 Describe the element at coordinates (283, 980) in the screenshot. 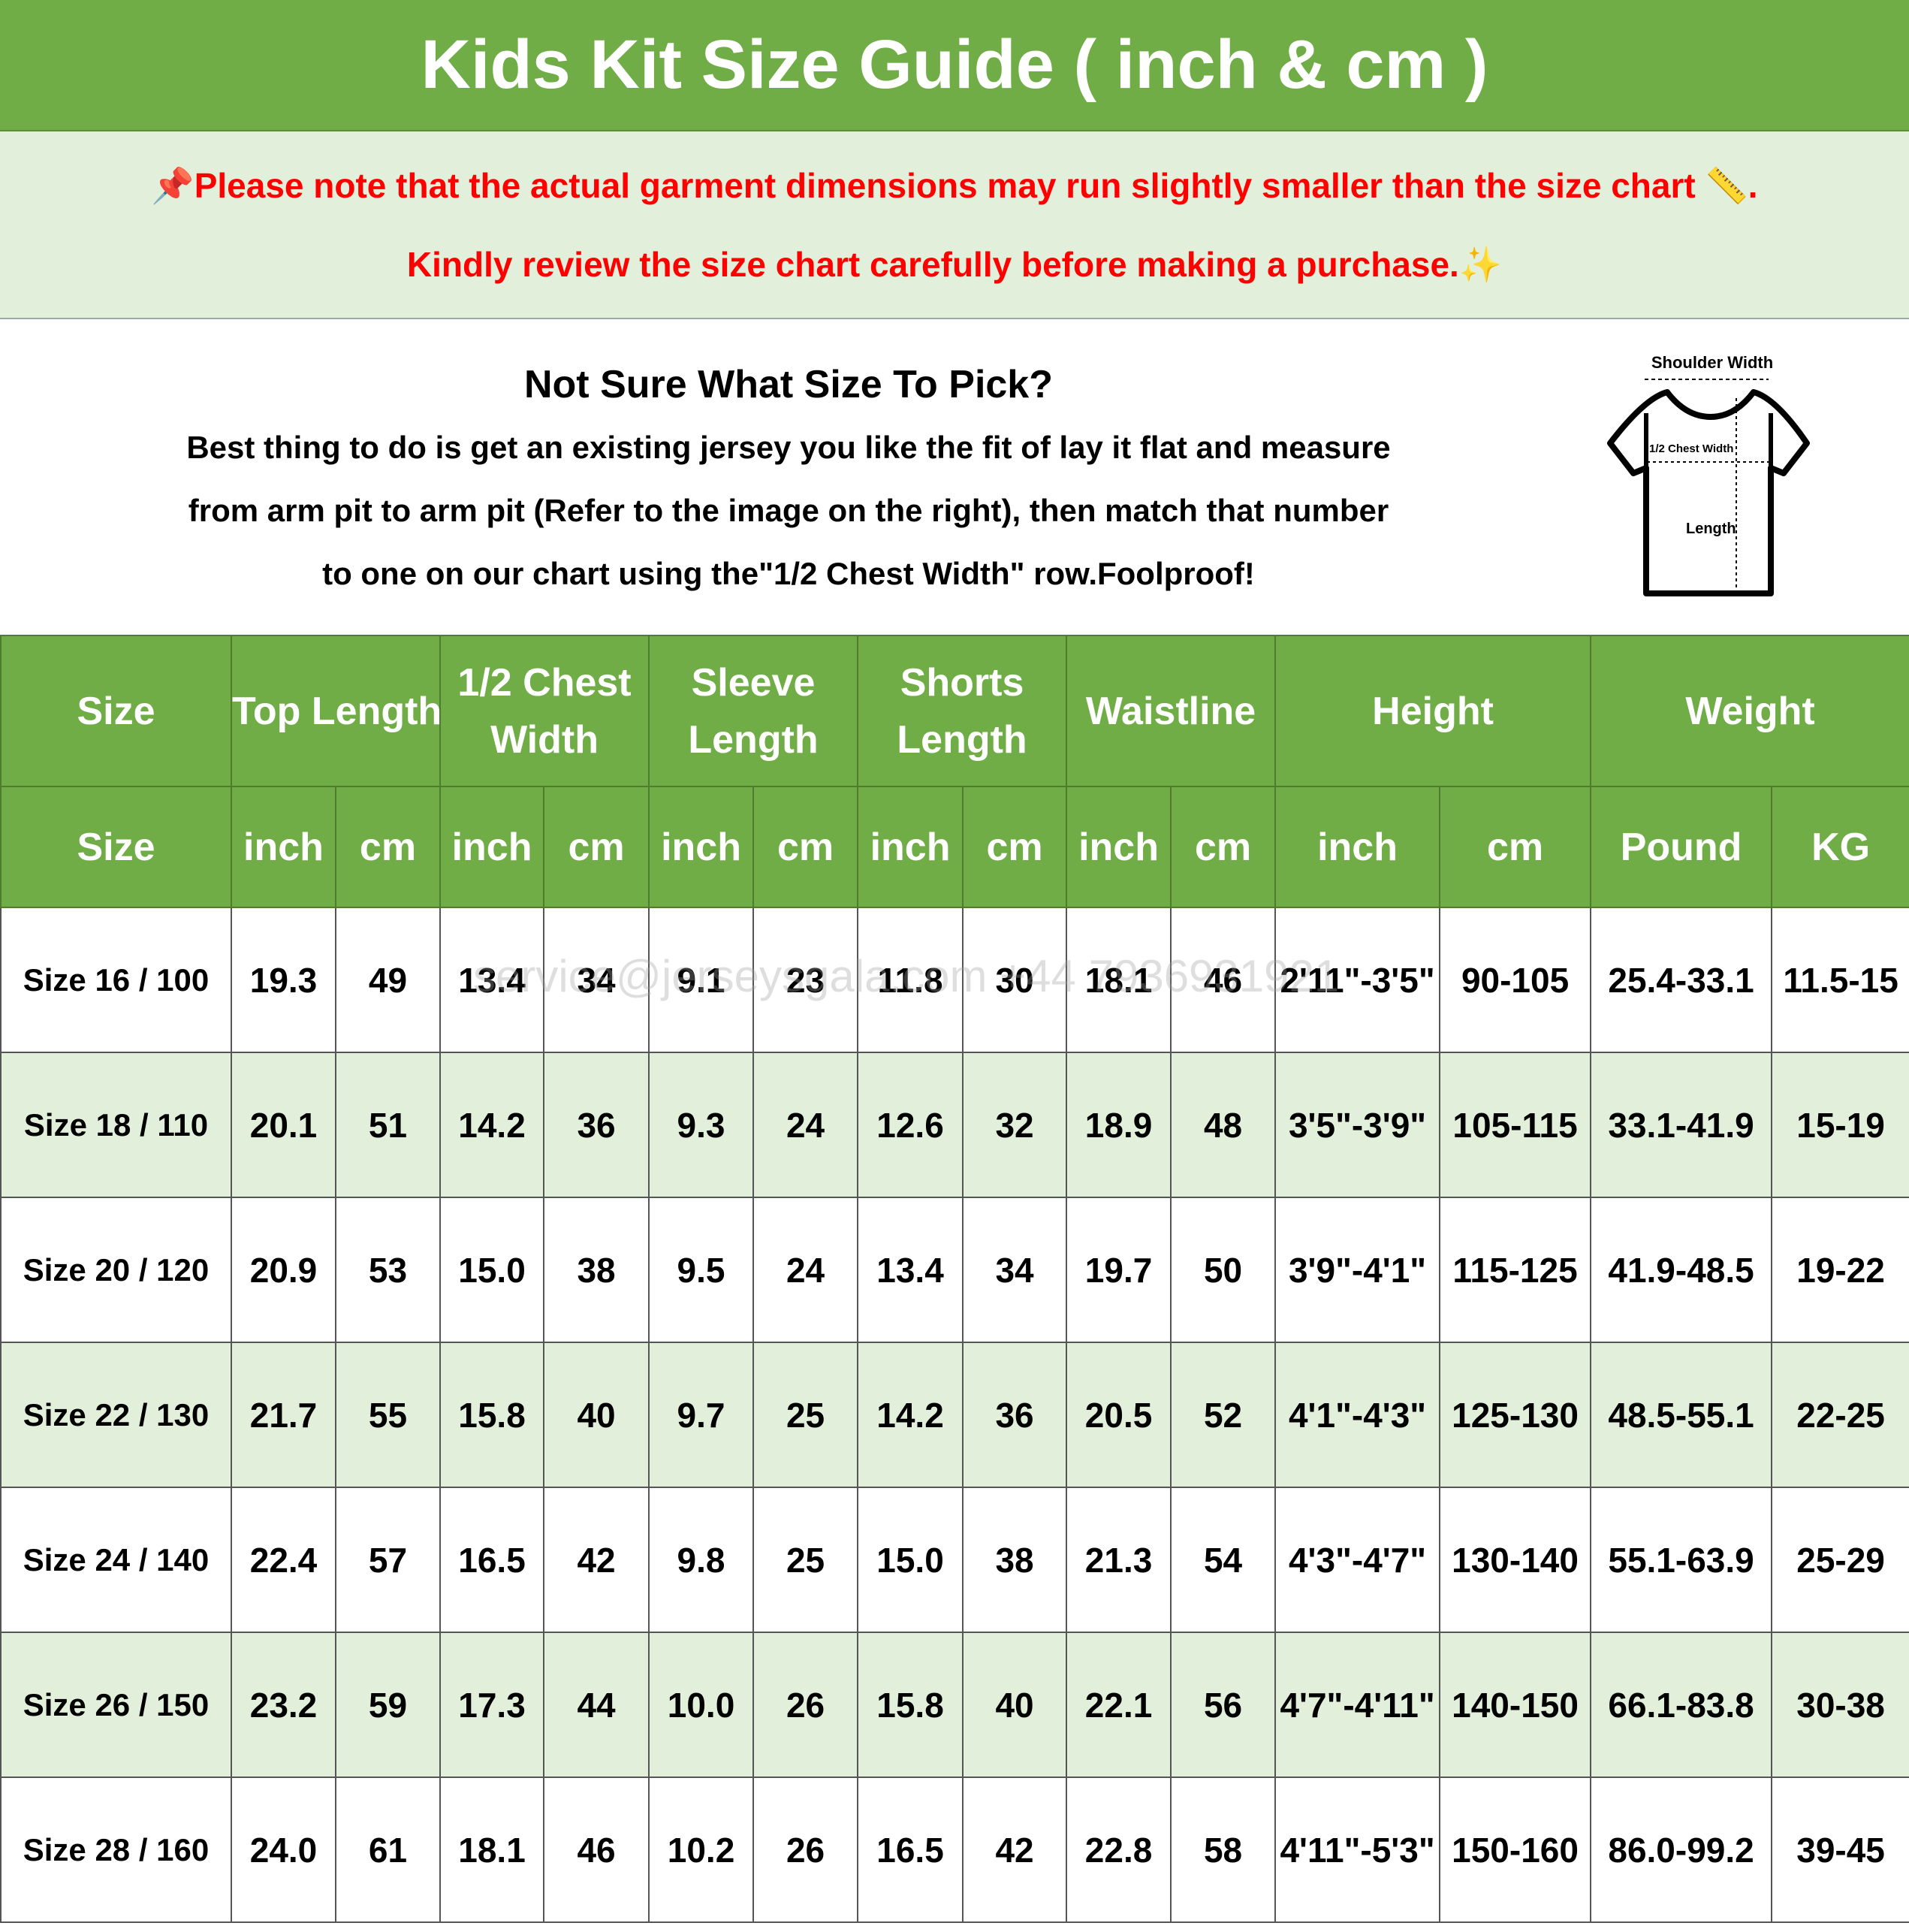

I see `value-cell: 19.3` at that location.